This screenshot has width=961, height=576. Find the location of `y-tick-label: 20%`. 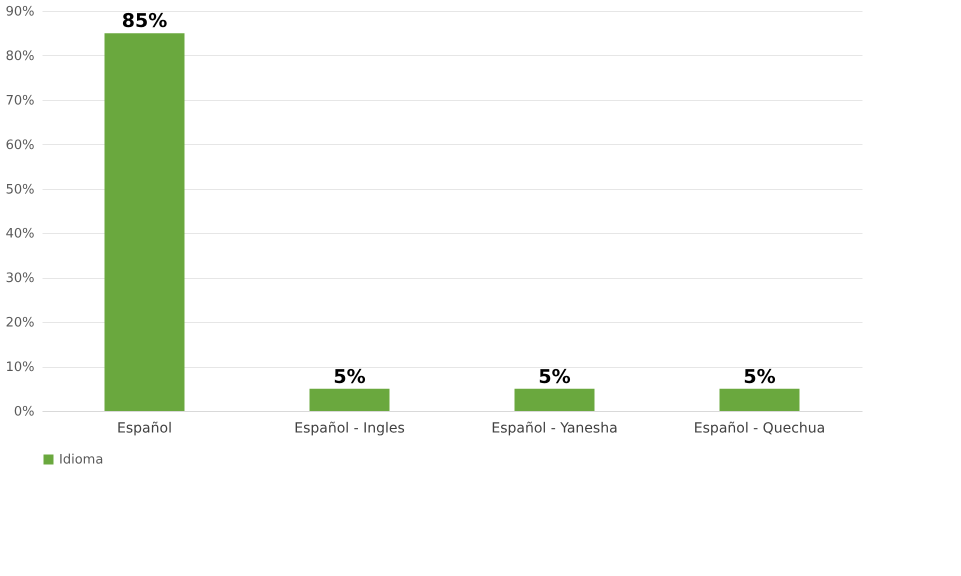

y-tick-label: 20% is located at coordinates (20, 323).